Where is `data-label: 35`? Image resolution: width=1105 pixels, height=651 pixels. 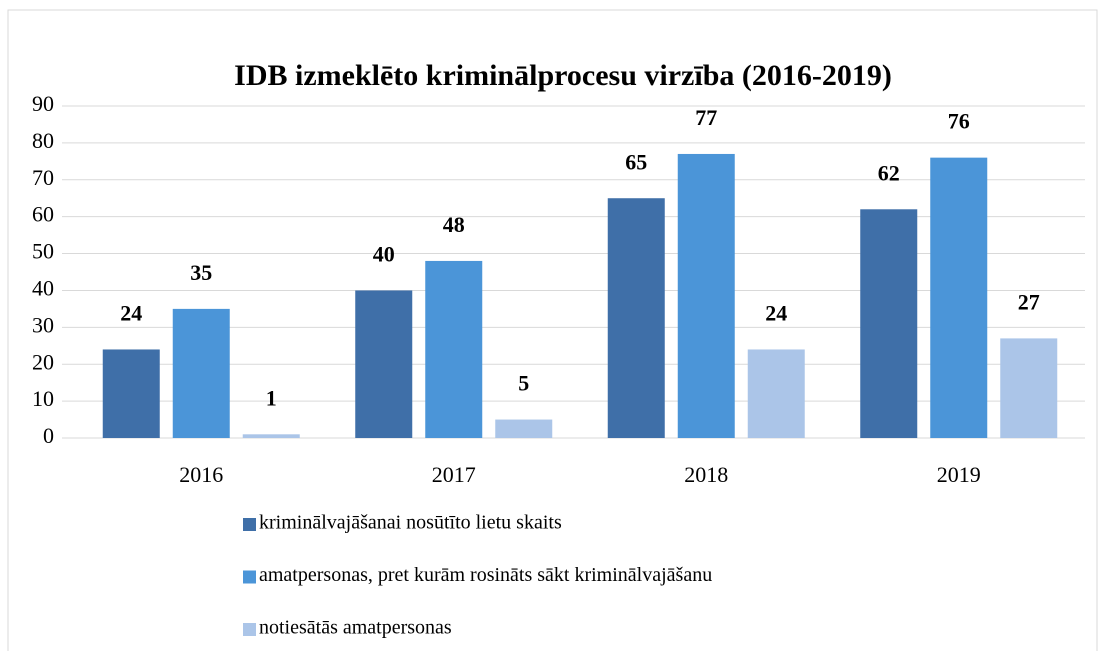
data-label: 35 is located at coordinates (201, 272).